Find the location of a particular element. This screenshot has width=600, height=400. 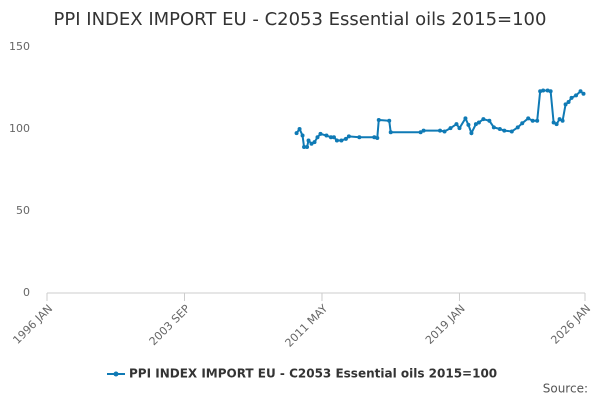

legend-marker is located at coordinates (116, 374).